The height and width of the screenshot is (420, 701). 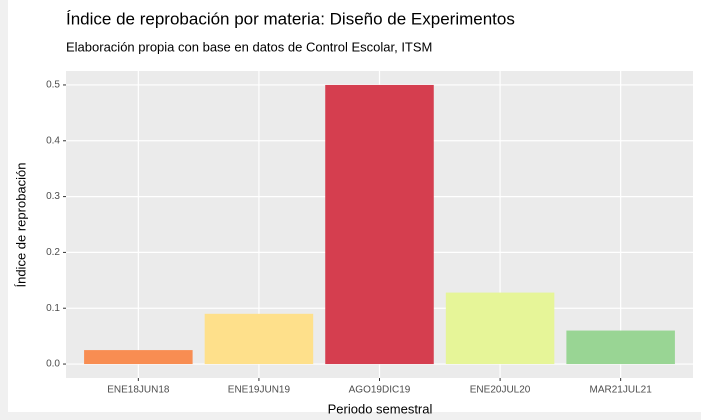 What do you see at coordinates (53, 196) in the screenshot?
I see `y-tick-label: 0.3` at bounding box center [53, 196].